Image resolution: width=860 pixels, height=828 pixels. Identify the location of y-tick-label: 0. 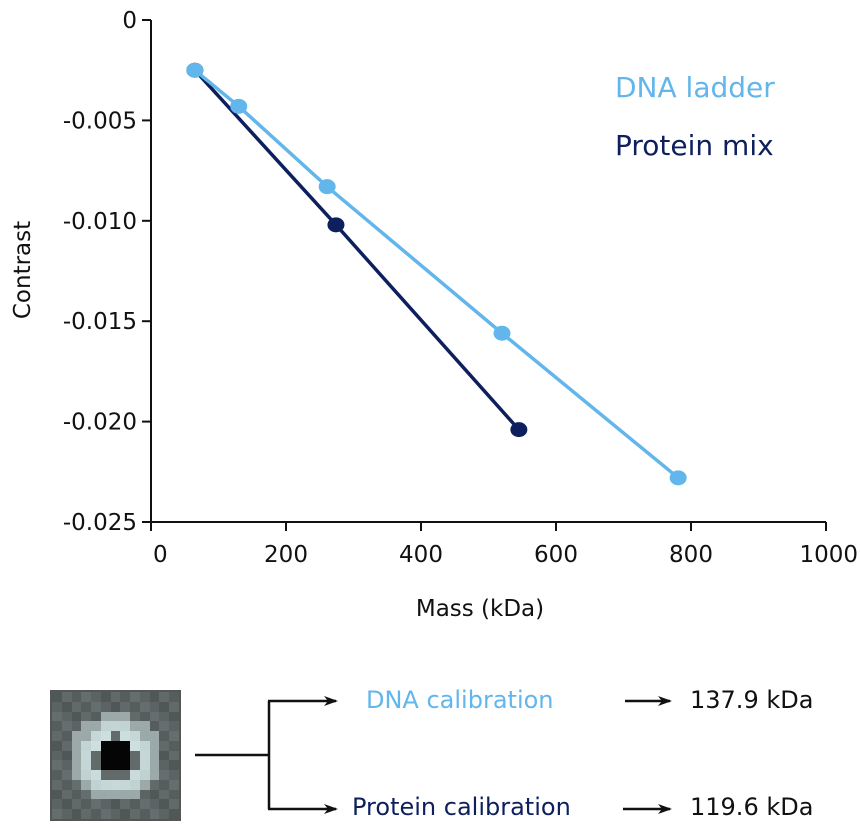
(129, 21).